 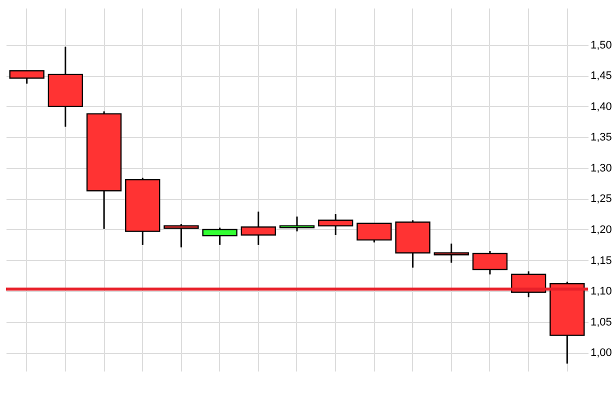 What do you see at coordinates (601, 230) in the screenshot?
I see `y-tick-label: 1,20` at bounding box center [601, 230].